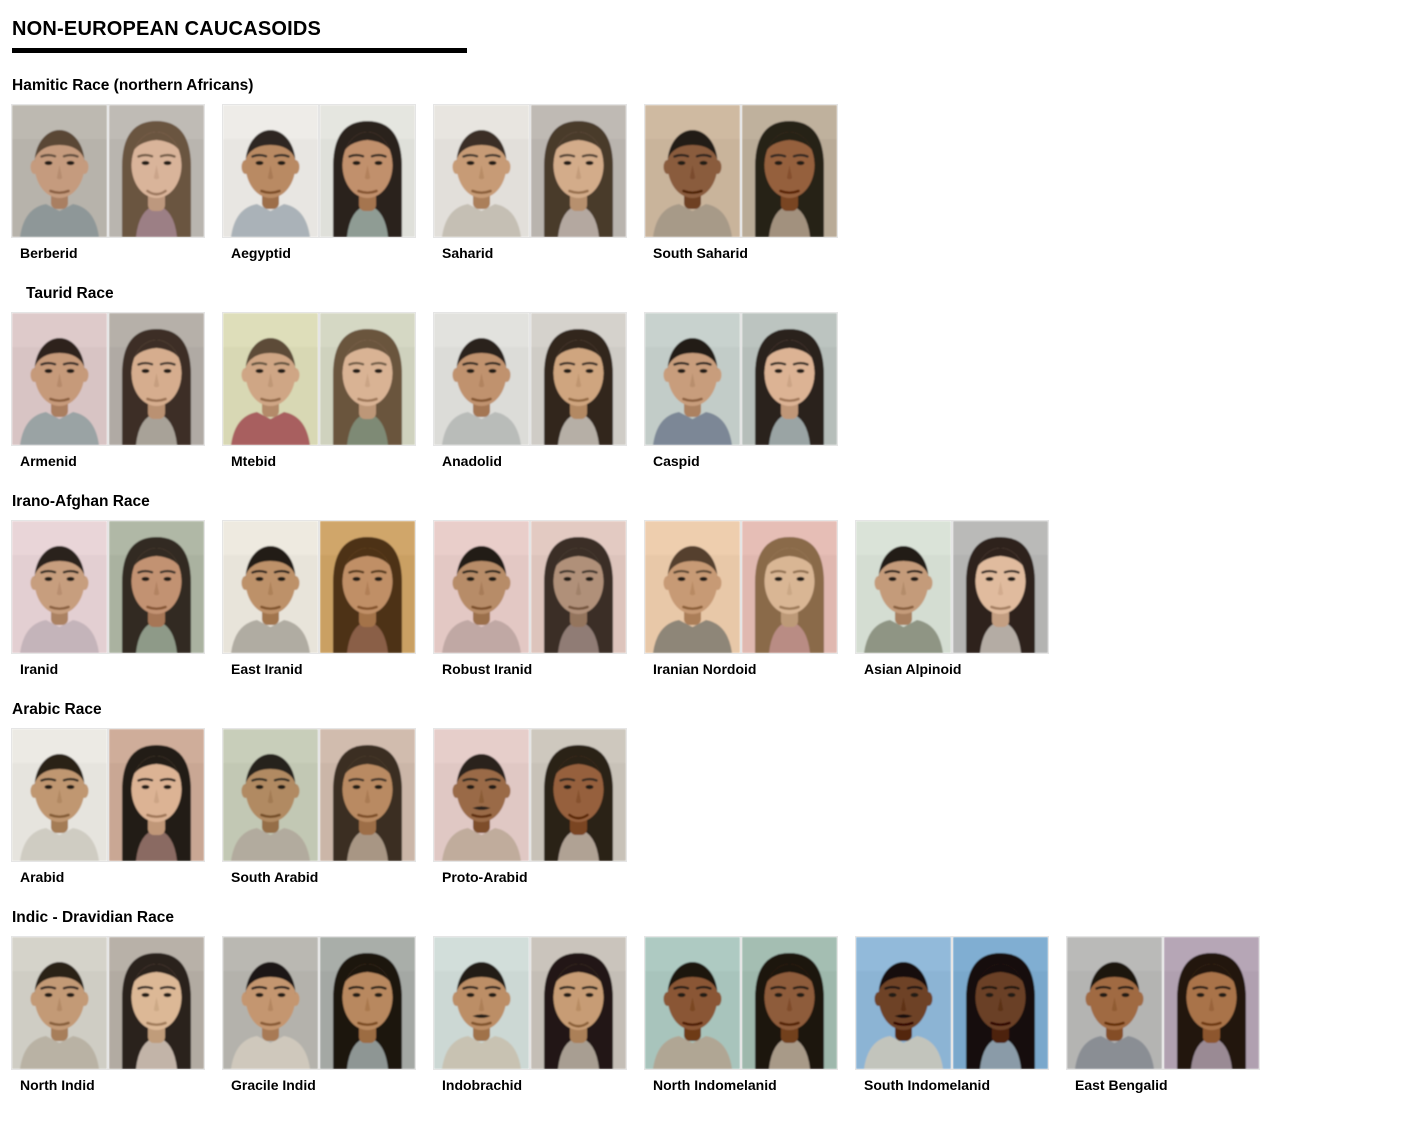  Describe the element at coordinates (261, 253) in the screenshot. I see `figure-caption: Aegyptid` at that location.